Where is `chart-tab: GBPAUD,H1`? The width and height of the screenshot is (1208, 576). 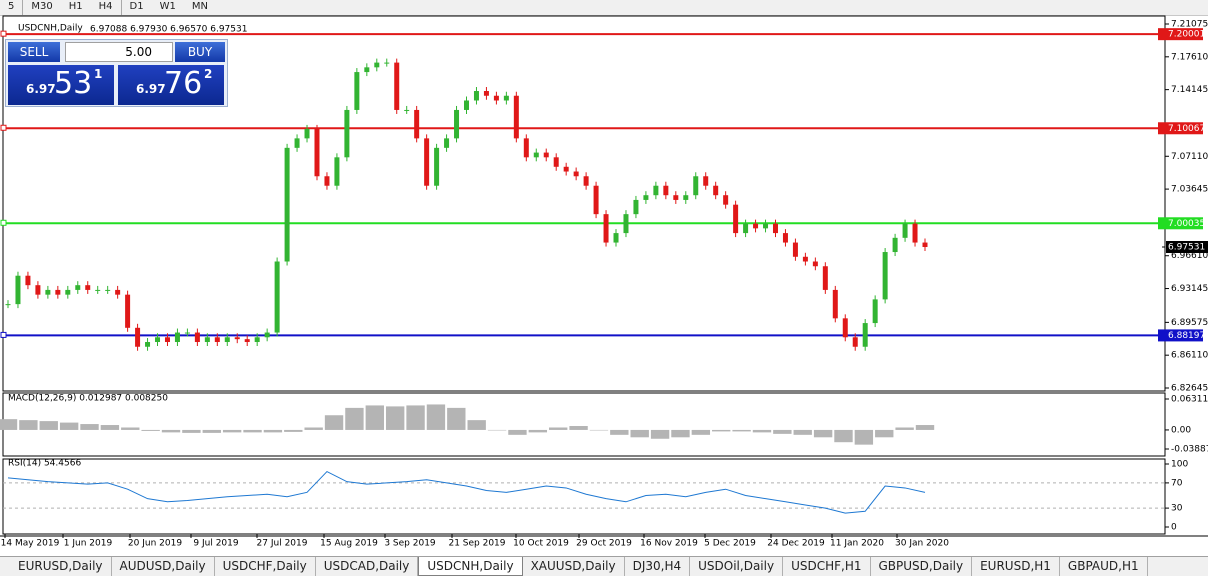
chart-tab: GBPAUD,H1 is located at coordinates (1104, 566).